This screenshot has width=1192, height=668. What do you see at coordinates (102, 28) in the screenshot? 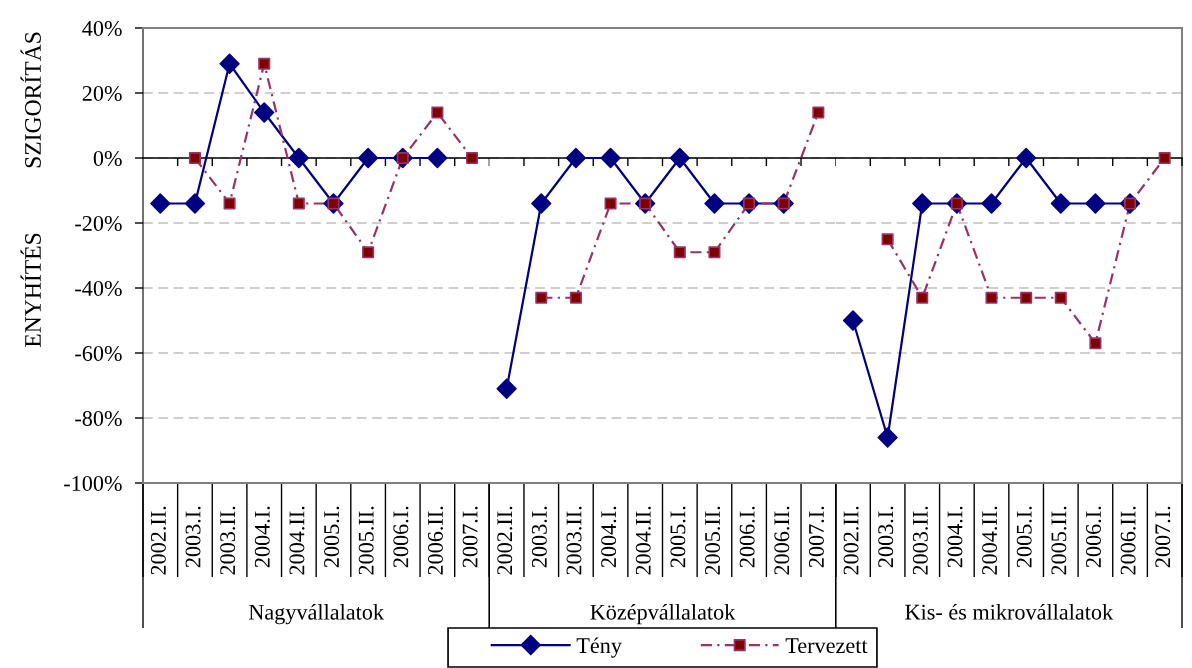
I see `y-tick-label: 40%` at bounding box center [102, 28].